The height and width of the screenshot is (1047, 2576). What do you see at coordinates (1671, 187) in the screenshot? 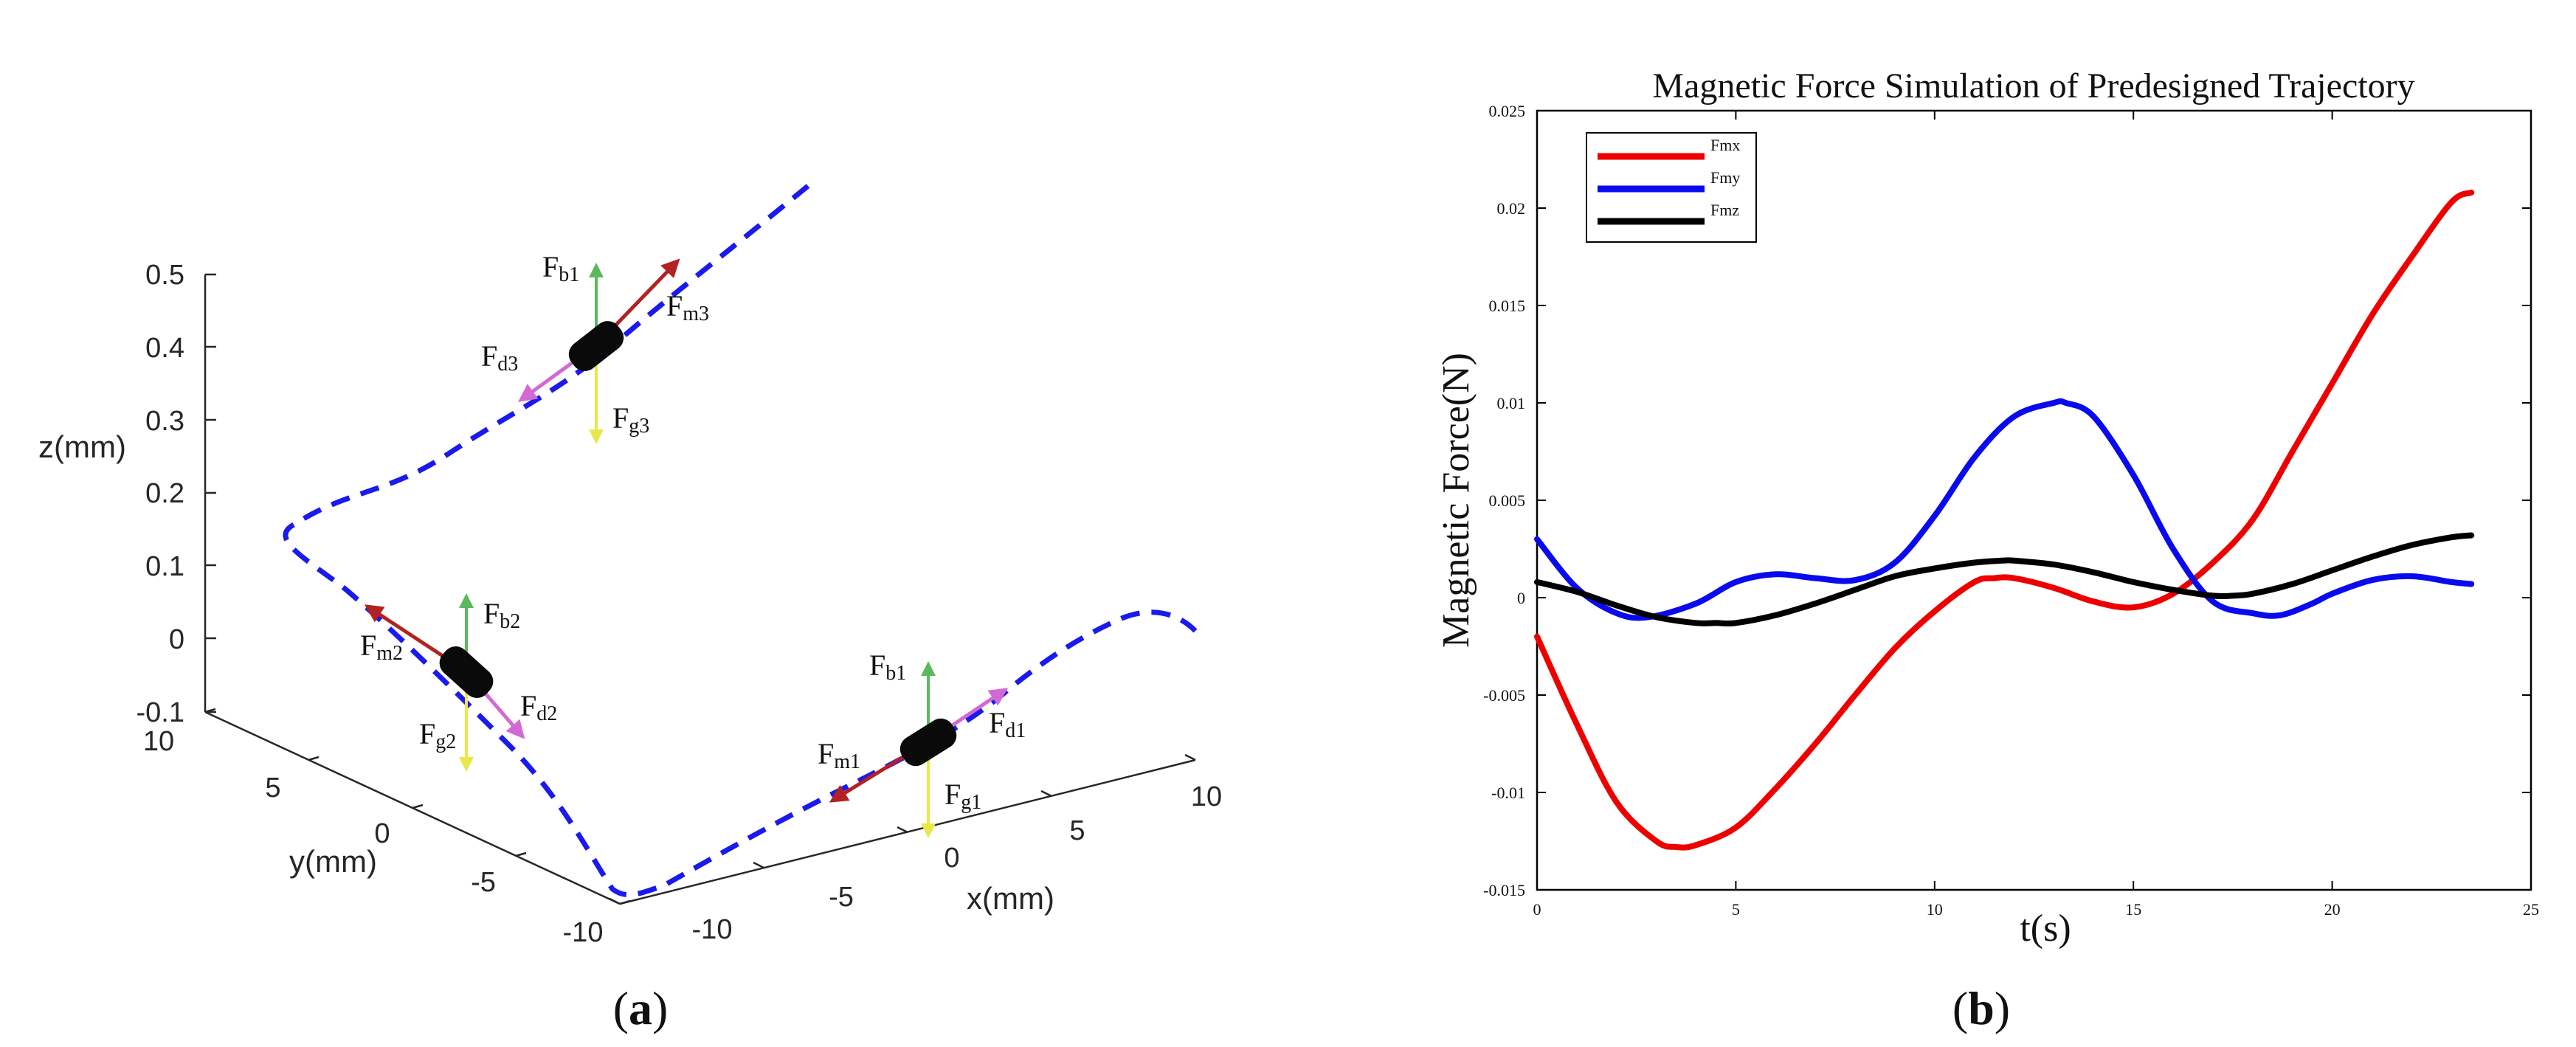
I see `legend: Fmx Fmy Fmz` at bounding box center [1671, 187].